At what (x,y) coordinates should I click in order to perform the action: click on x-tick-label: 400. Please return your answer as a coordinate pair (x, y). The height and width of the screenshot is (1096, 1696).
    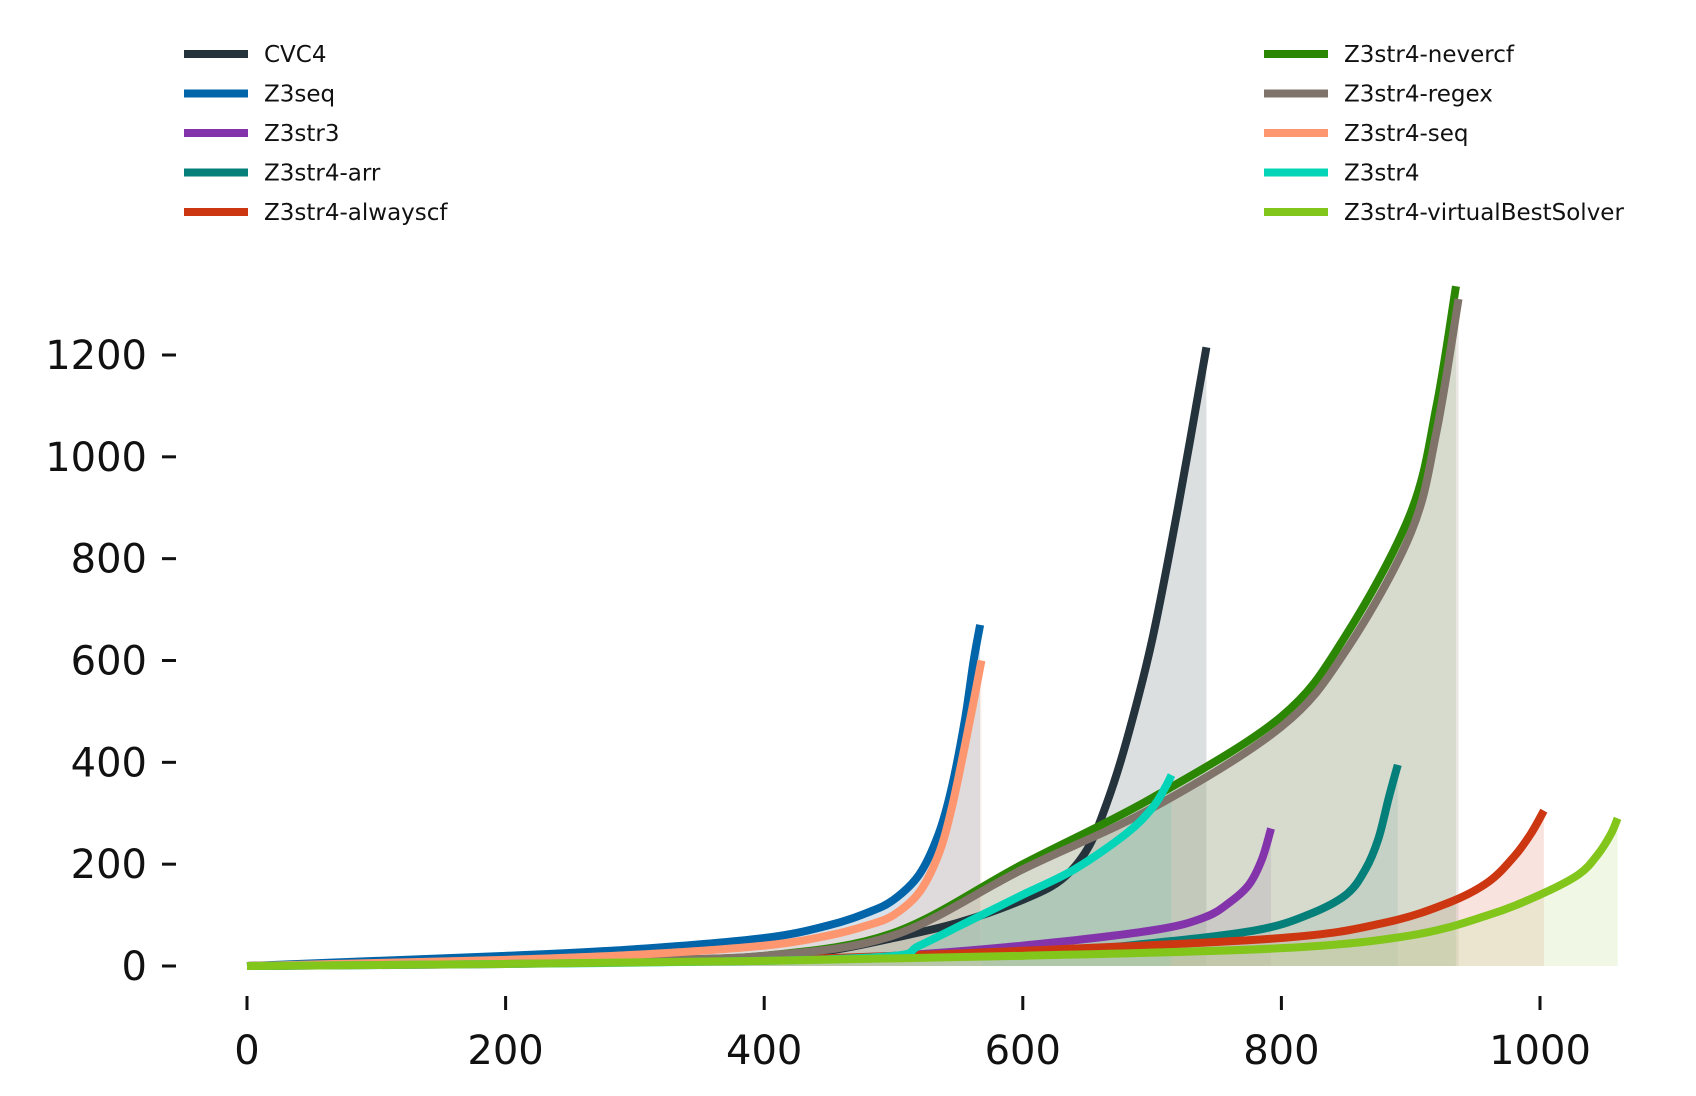
    Looking at the image, I should click on (764, 1051).